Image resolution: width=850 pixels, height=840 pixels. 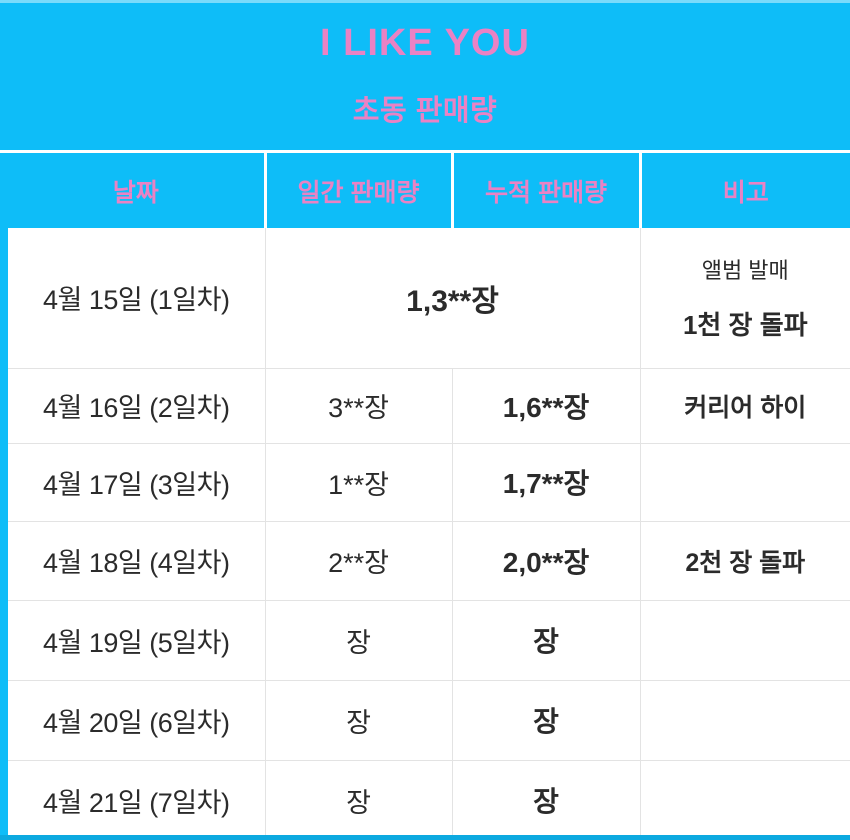 What do you see at coordinates (358, 560) in the screenshot?
I see `daily-sales-cell: 2**장` at bounding box center [358, 560].